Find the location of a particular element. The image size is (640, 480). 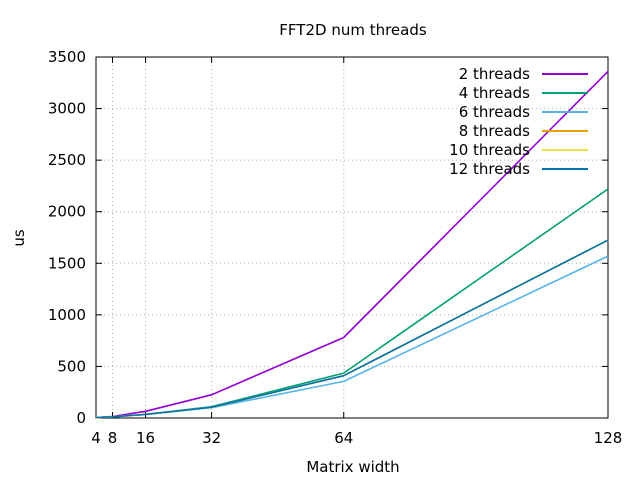

legend-label: 2 threads is located at coordinates (494, 74).